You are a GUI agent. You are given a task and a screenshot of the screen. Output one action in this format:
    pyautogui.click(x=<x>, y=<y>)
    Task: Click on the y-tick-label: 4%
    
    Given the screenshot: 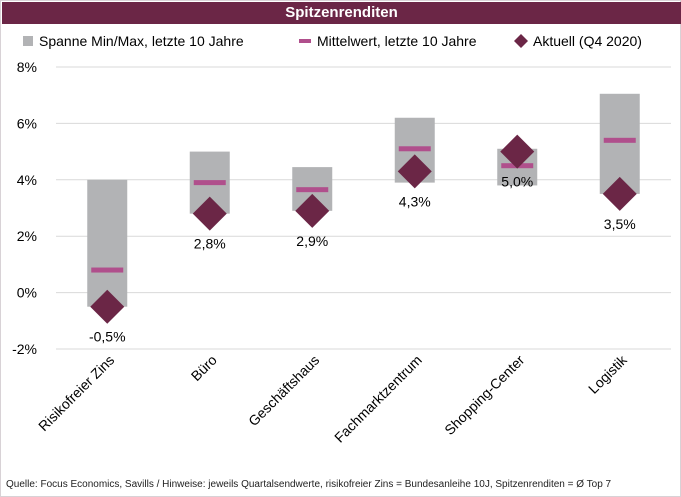 What is the action you would take?
    pyautogui.click(x=27, y=180)
    